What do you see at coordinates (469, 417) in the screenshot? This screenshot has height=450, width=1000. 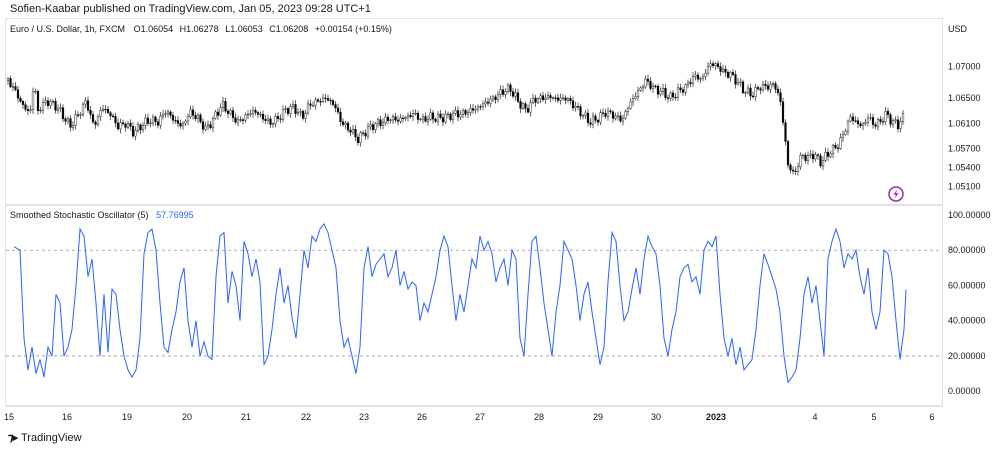 I see `time-axis: 15 16 19 20 21 22 23 26 27 28 29 30 2023 4 5 6` at bounding box center [469, 417].